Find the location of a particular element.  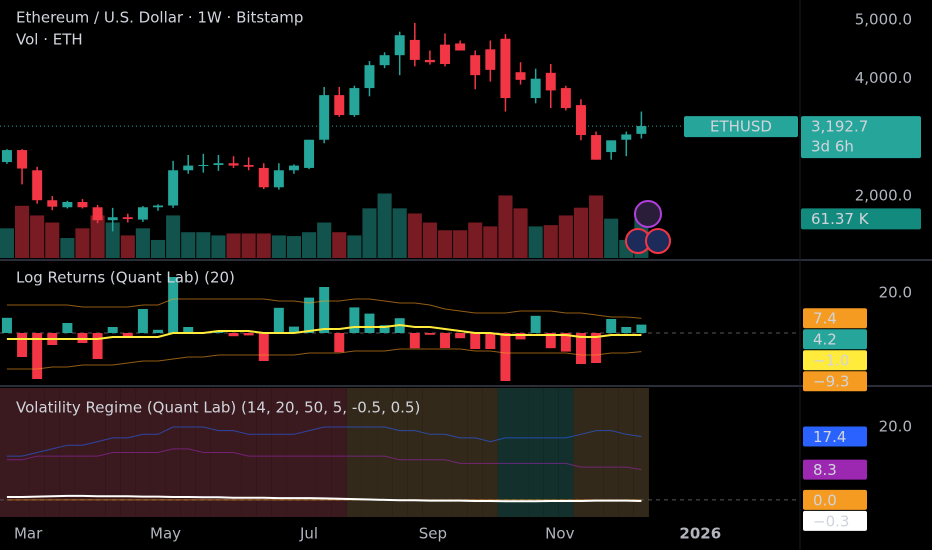

x-tick-label: Sep is located at coordinates (433, 534).